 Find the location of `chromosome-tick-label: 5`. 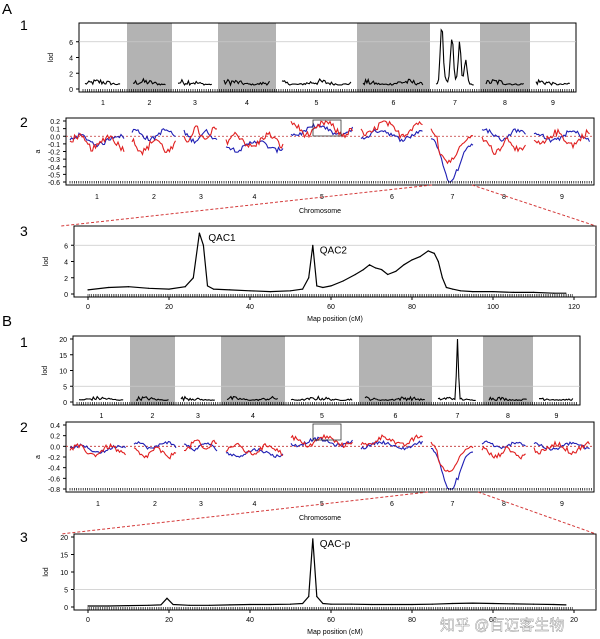

chromosome-tick-label: 5 is located at coordinates (317, 103).